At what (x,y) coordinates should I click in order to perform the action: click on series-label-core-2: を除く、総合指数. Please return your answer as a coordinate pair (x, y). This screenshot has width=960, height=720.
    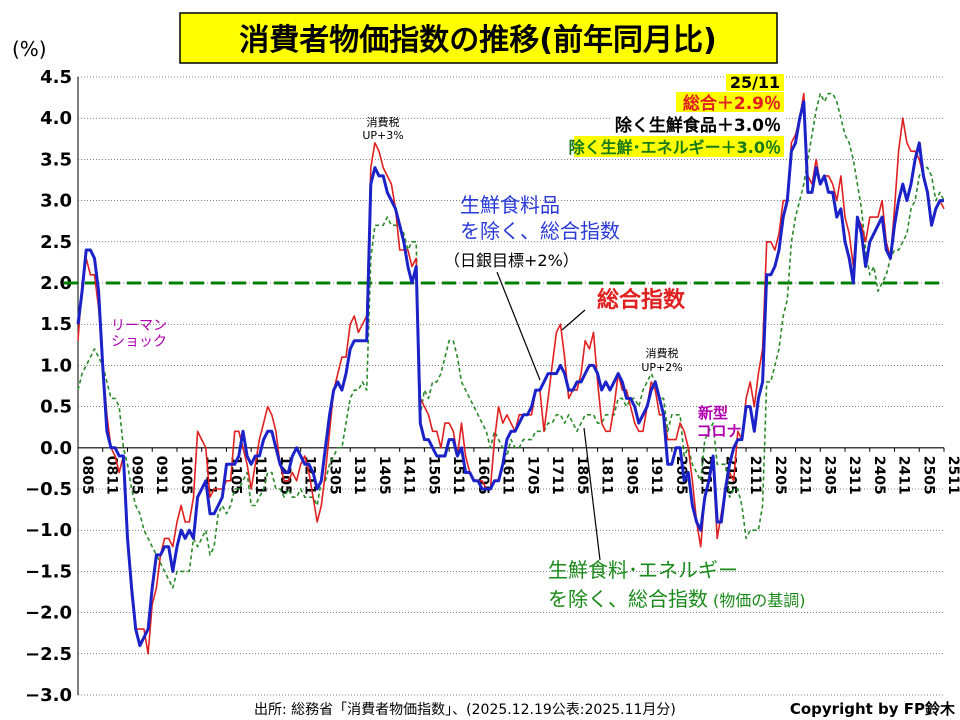
    Looking at the image, I should click on (540, 231).